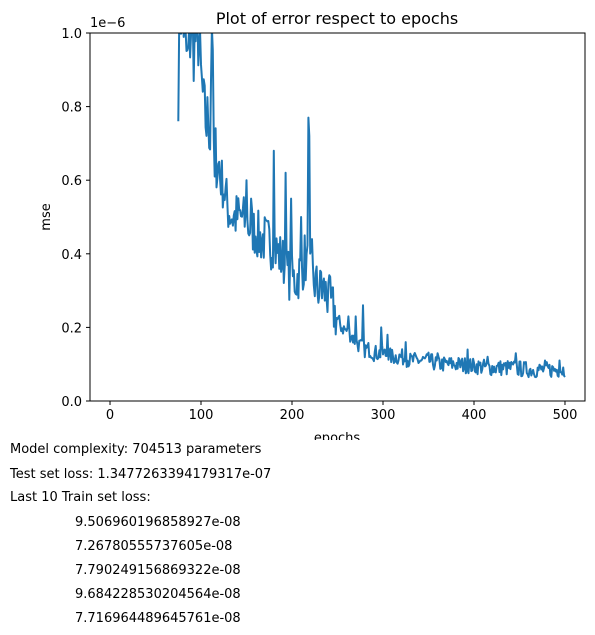  Describe the element at coordinates (71, 402) in the screenshot. I see `y-tick-label: 0.0` at that location.